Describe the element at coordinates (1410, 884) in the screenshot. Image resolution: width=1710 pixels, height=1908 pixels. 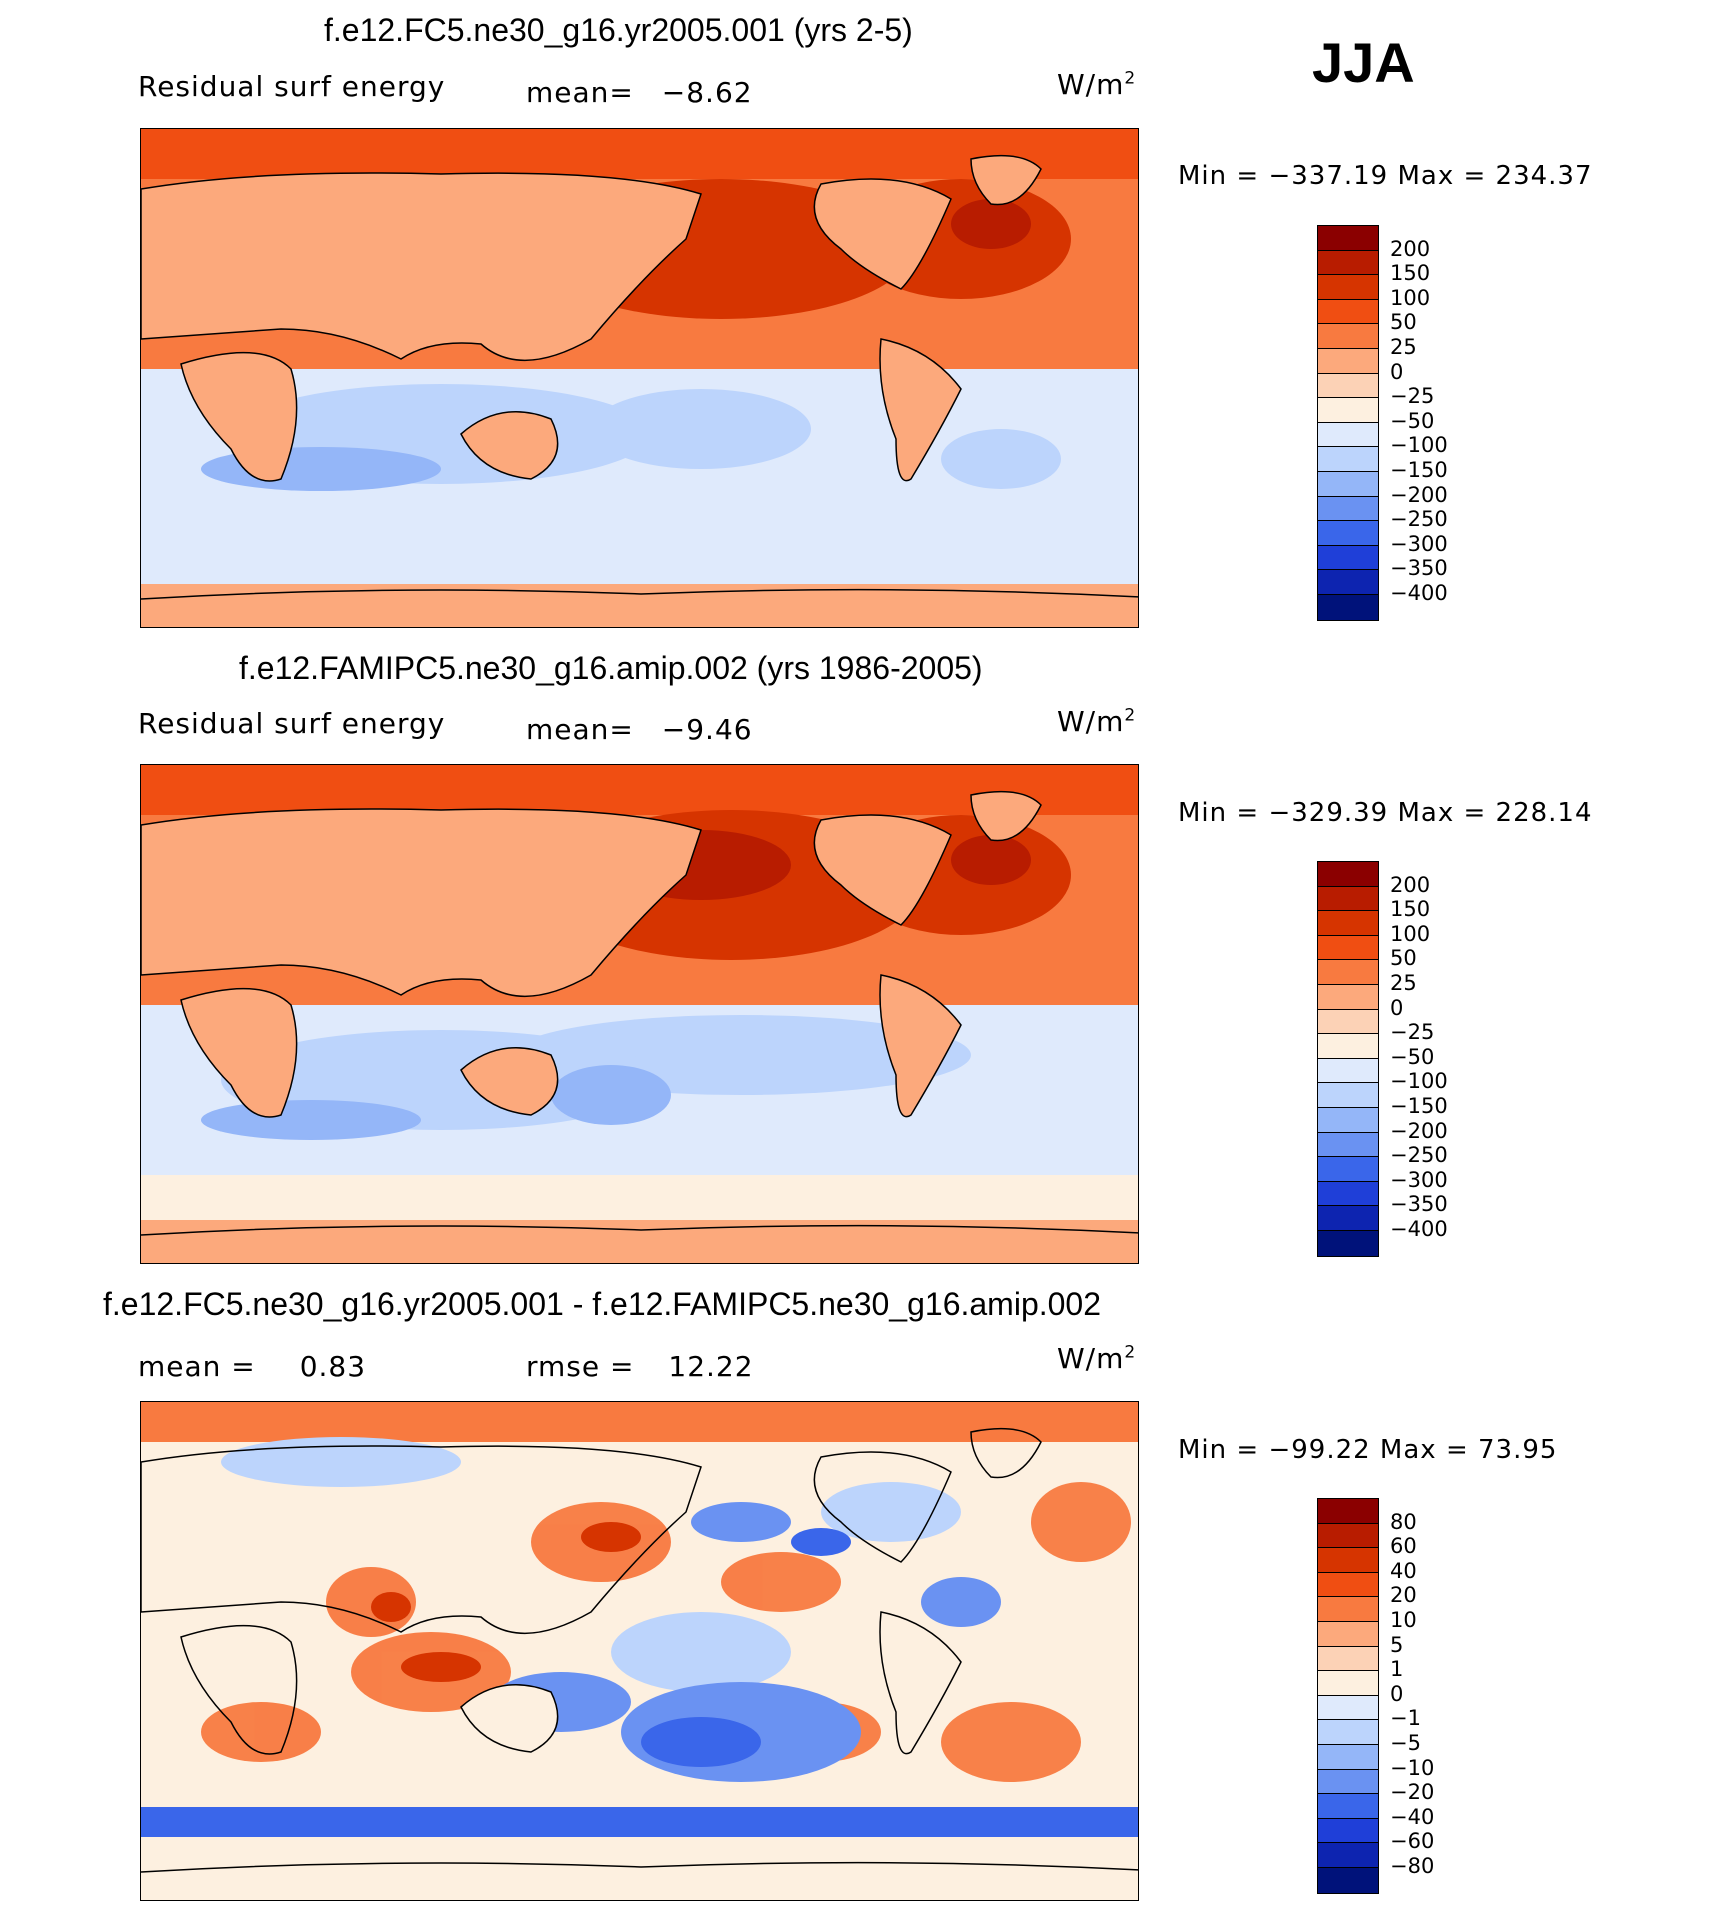
I see `panel2-colorbar-tick-label: 200` at that location.